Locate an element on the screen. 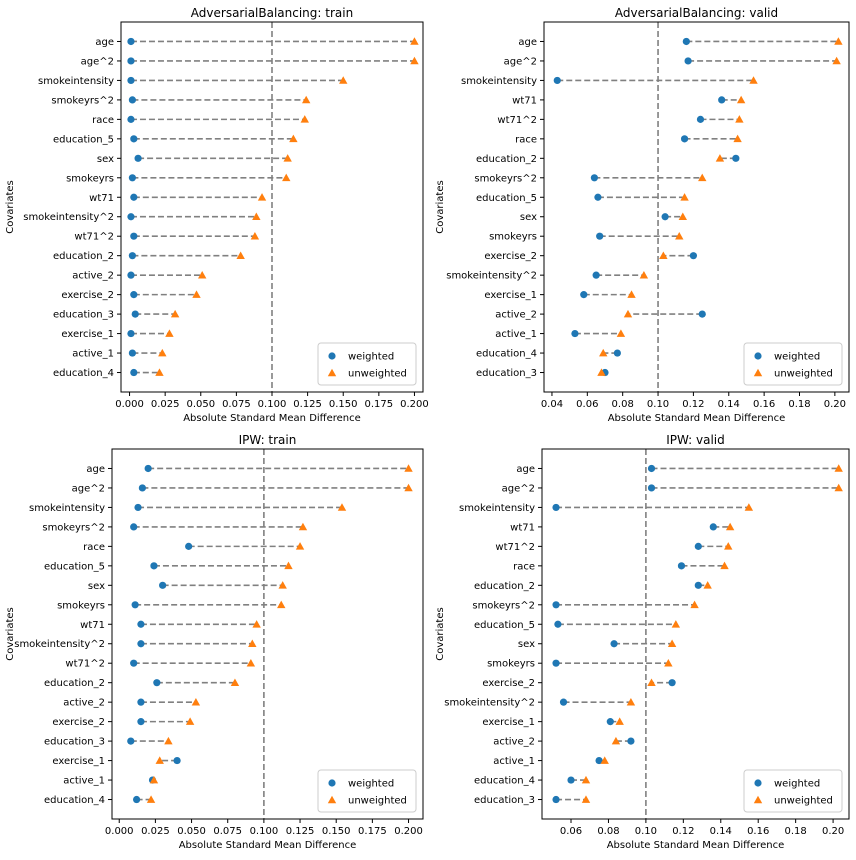 The height and width of the screenshot is (860, 856). legend-unweighted-label: unweighted is located at coordinates (803, 801).